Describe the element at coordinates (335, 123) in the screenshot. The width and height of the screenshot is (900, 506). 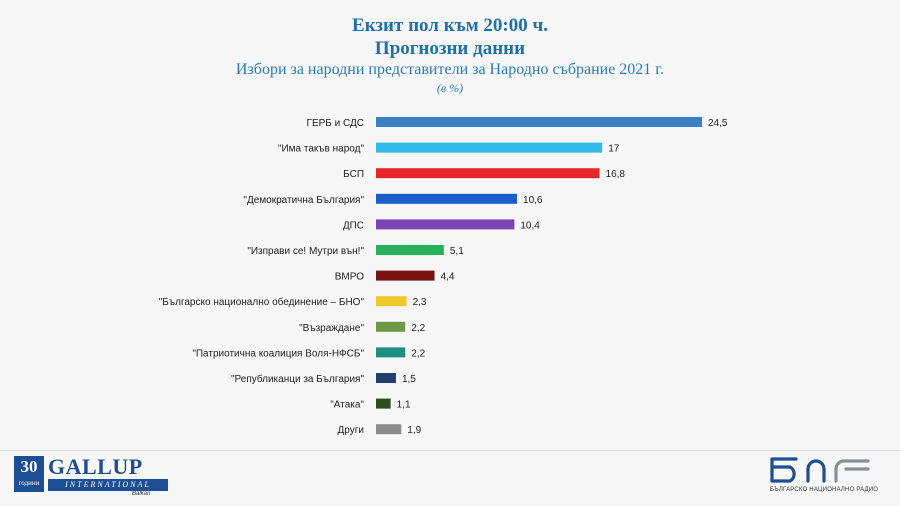
I see `category-label: ГЕРБ и СДС` at that location.